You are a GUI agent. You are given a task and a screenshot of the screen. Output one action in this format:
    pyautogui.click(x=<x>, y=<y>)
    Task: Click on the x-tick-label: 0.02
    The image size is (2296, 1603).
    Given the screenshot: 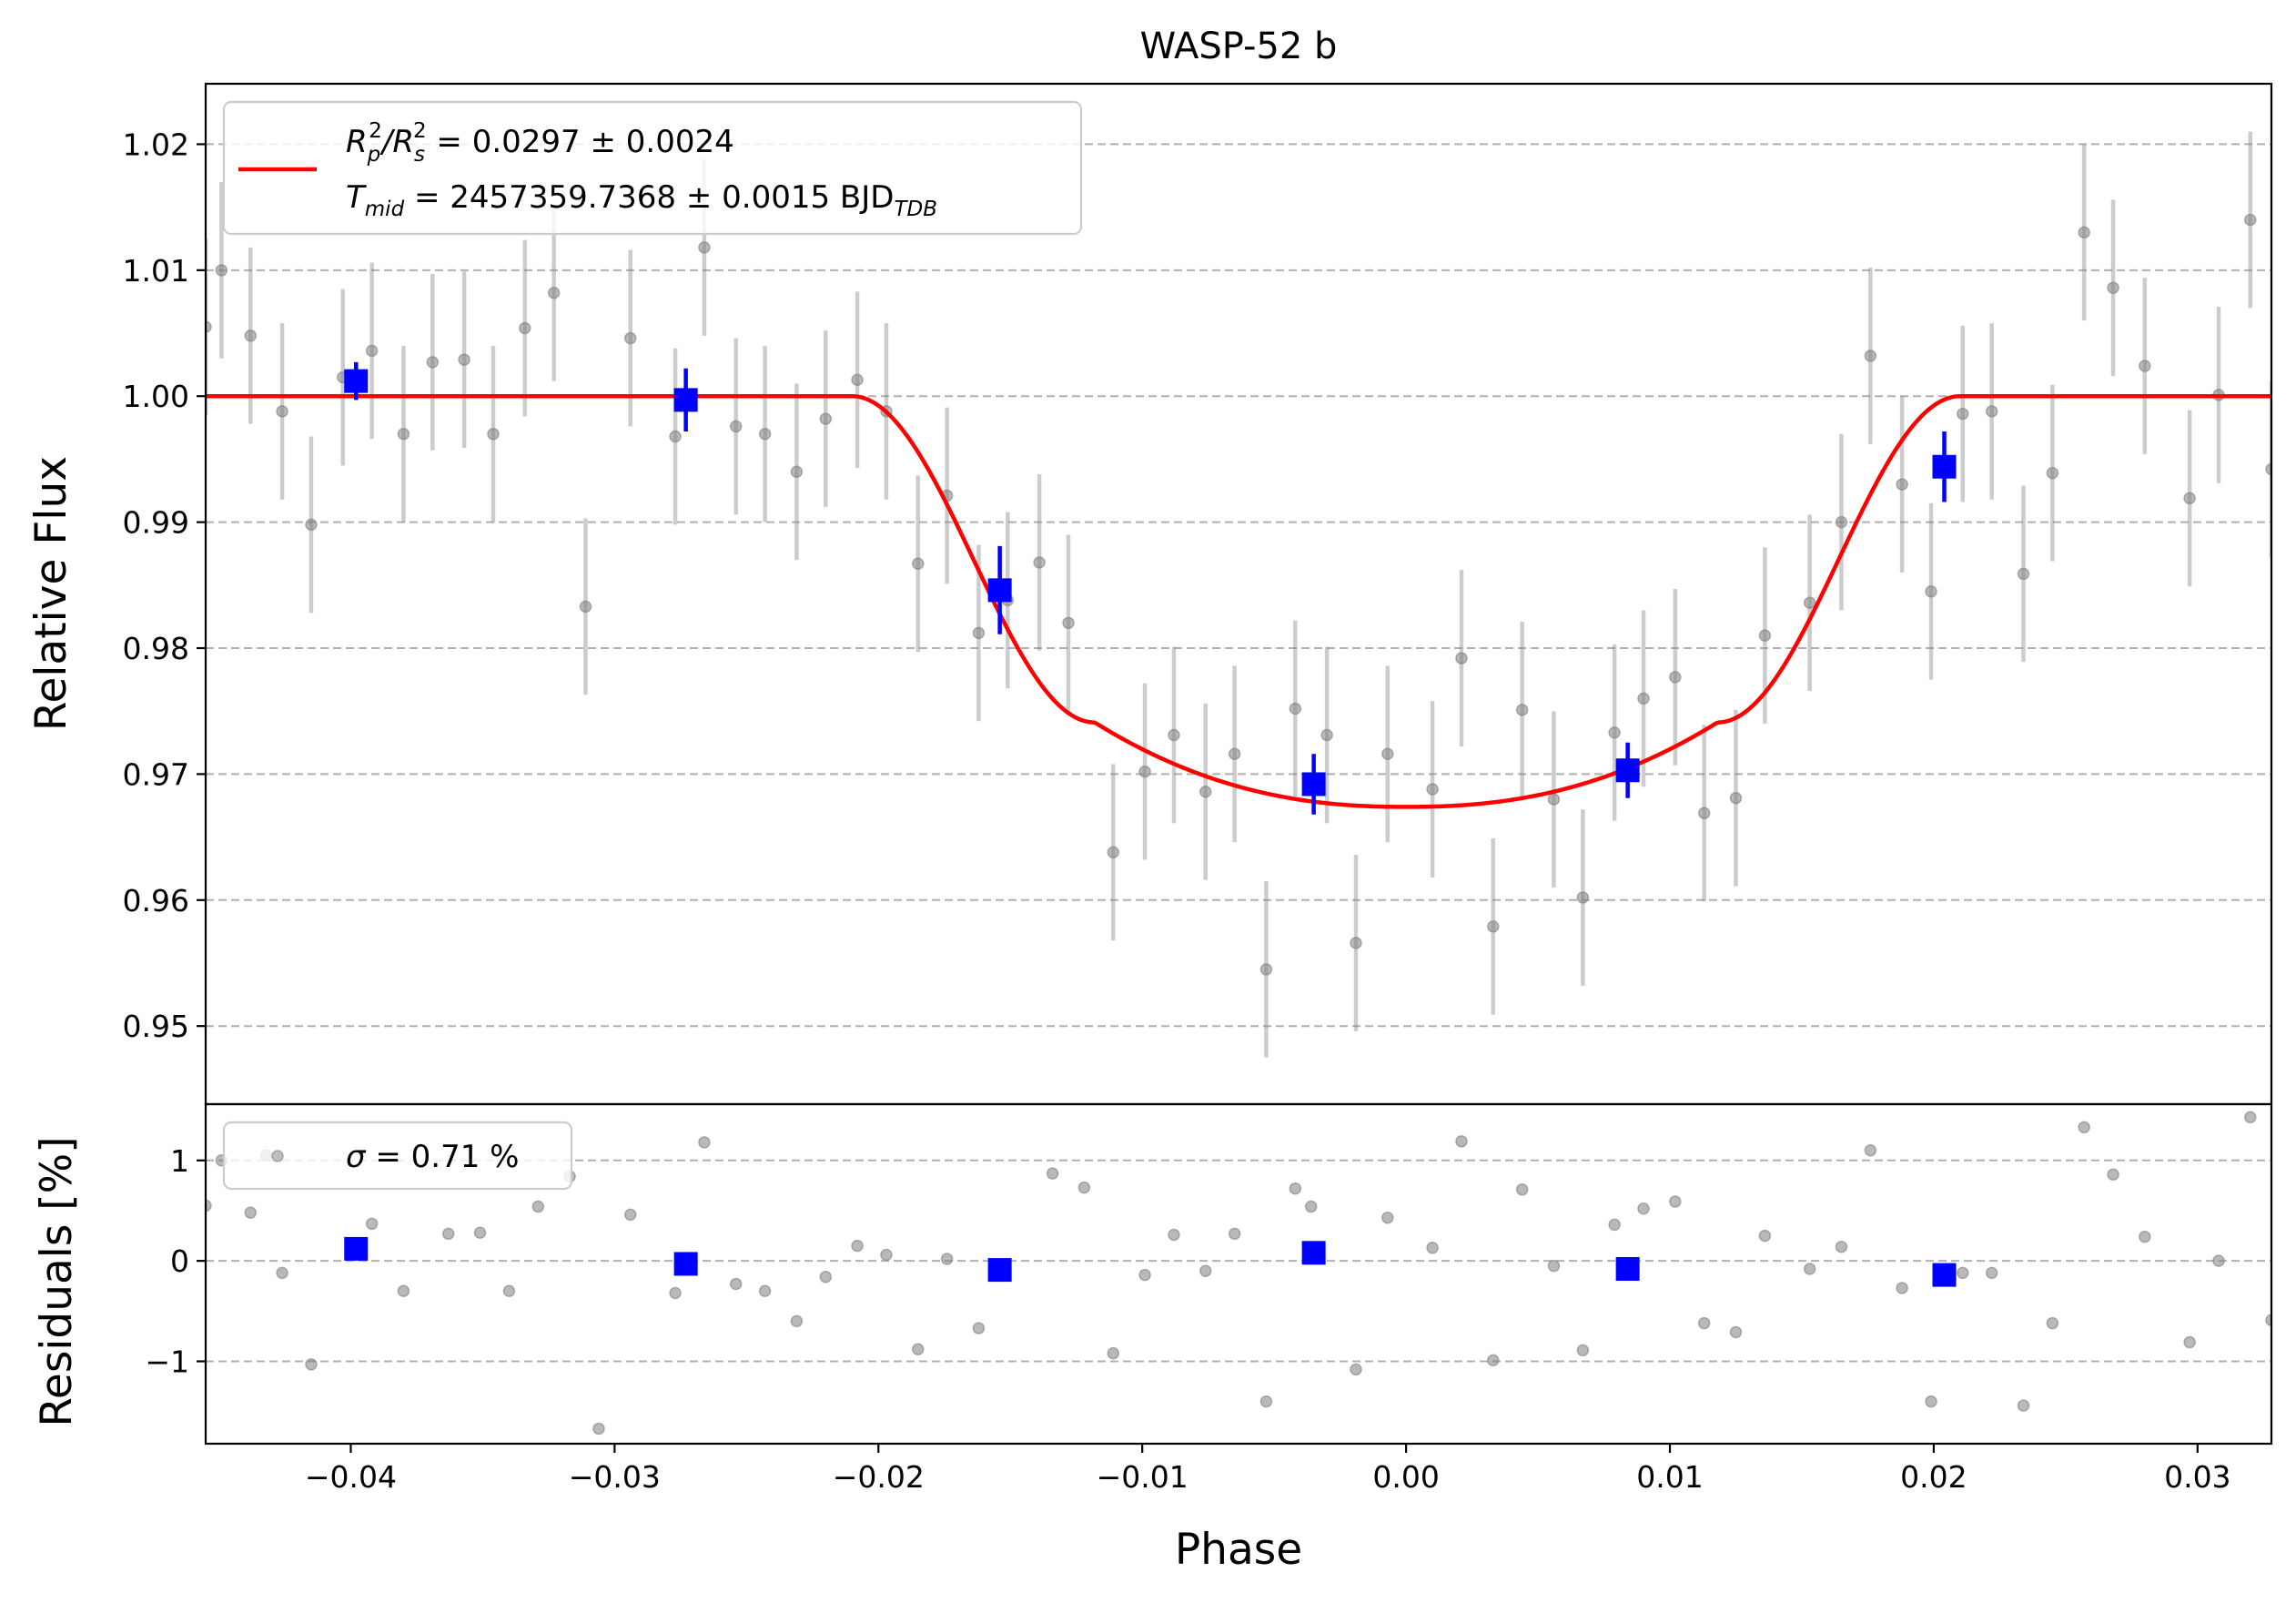 What is the action you would take?
    pyautogui.click(x=1934, y=1477)
    